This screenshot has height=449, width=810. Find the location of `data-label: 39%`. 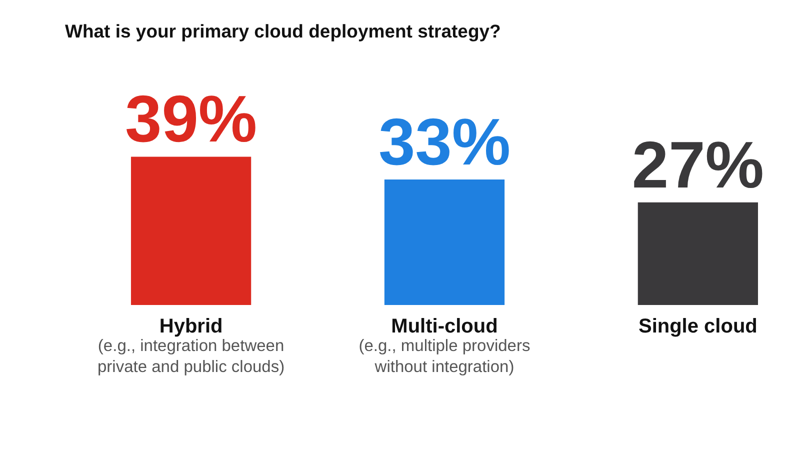

data-label: 39% is located at coordinates (191, 119).